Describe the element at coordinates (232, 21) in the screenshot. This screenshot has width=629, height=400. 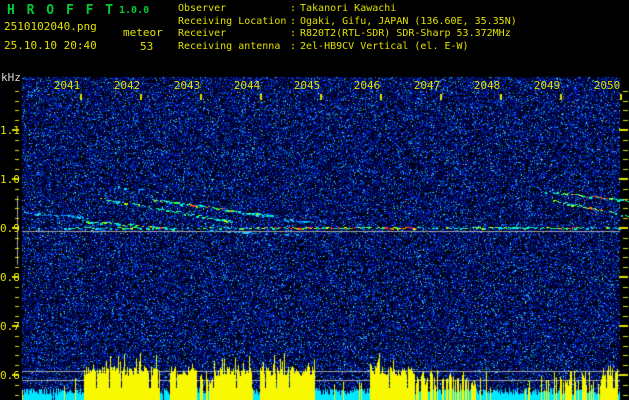
I see `info-label: Receiving Location` at that location.